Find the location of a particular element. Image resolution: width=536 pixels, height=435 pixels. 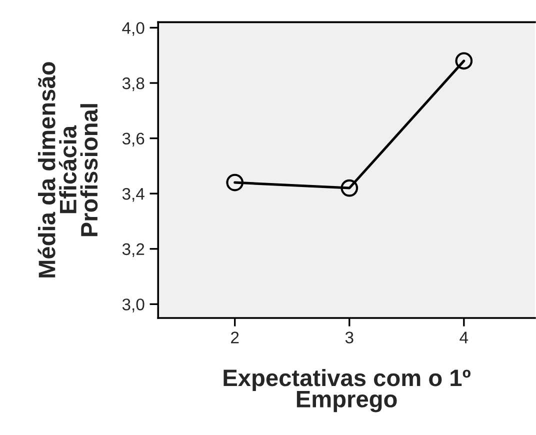

y-tick-label: 4,0 is located at coordinates (133, 29).